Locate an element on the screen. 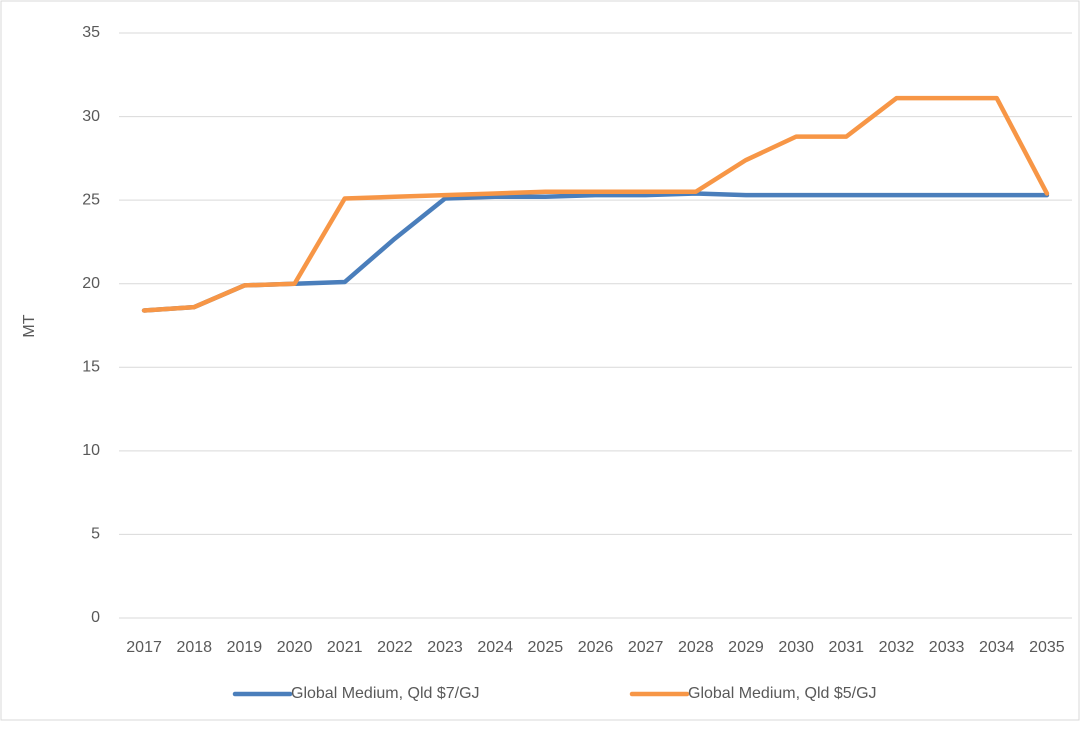 This screenshot has width=1087, height=729. x-tick-label: 2017 is located at coordinates (144, 647).